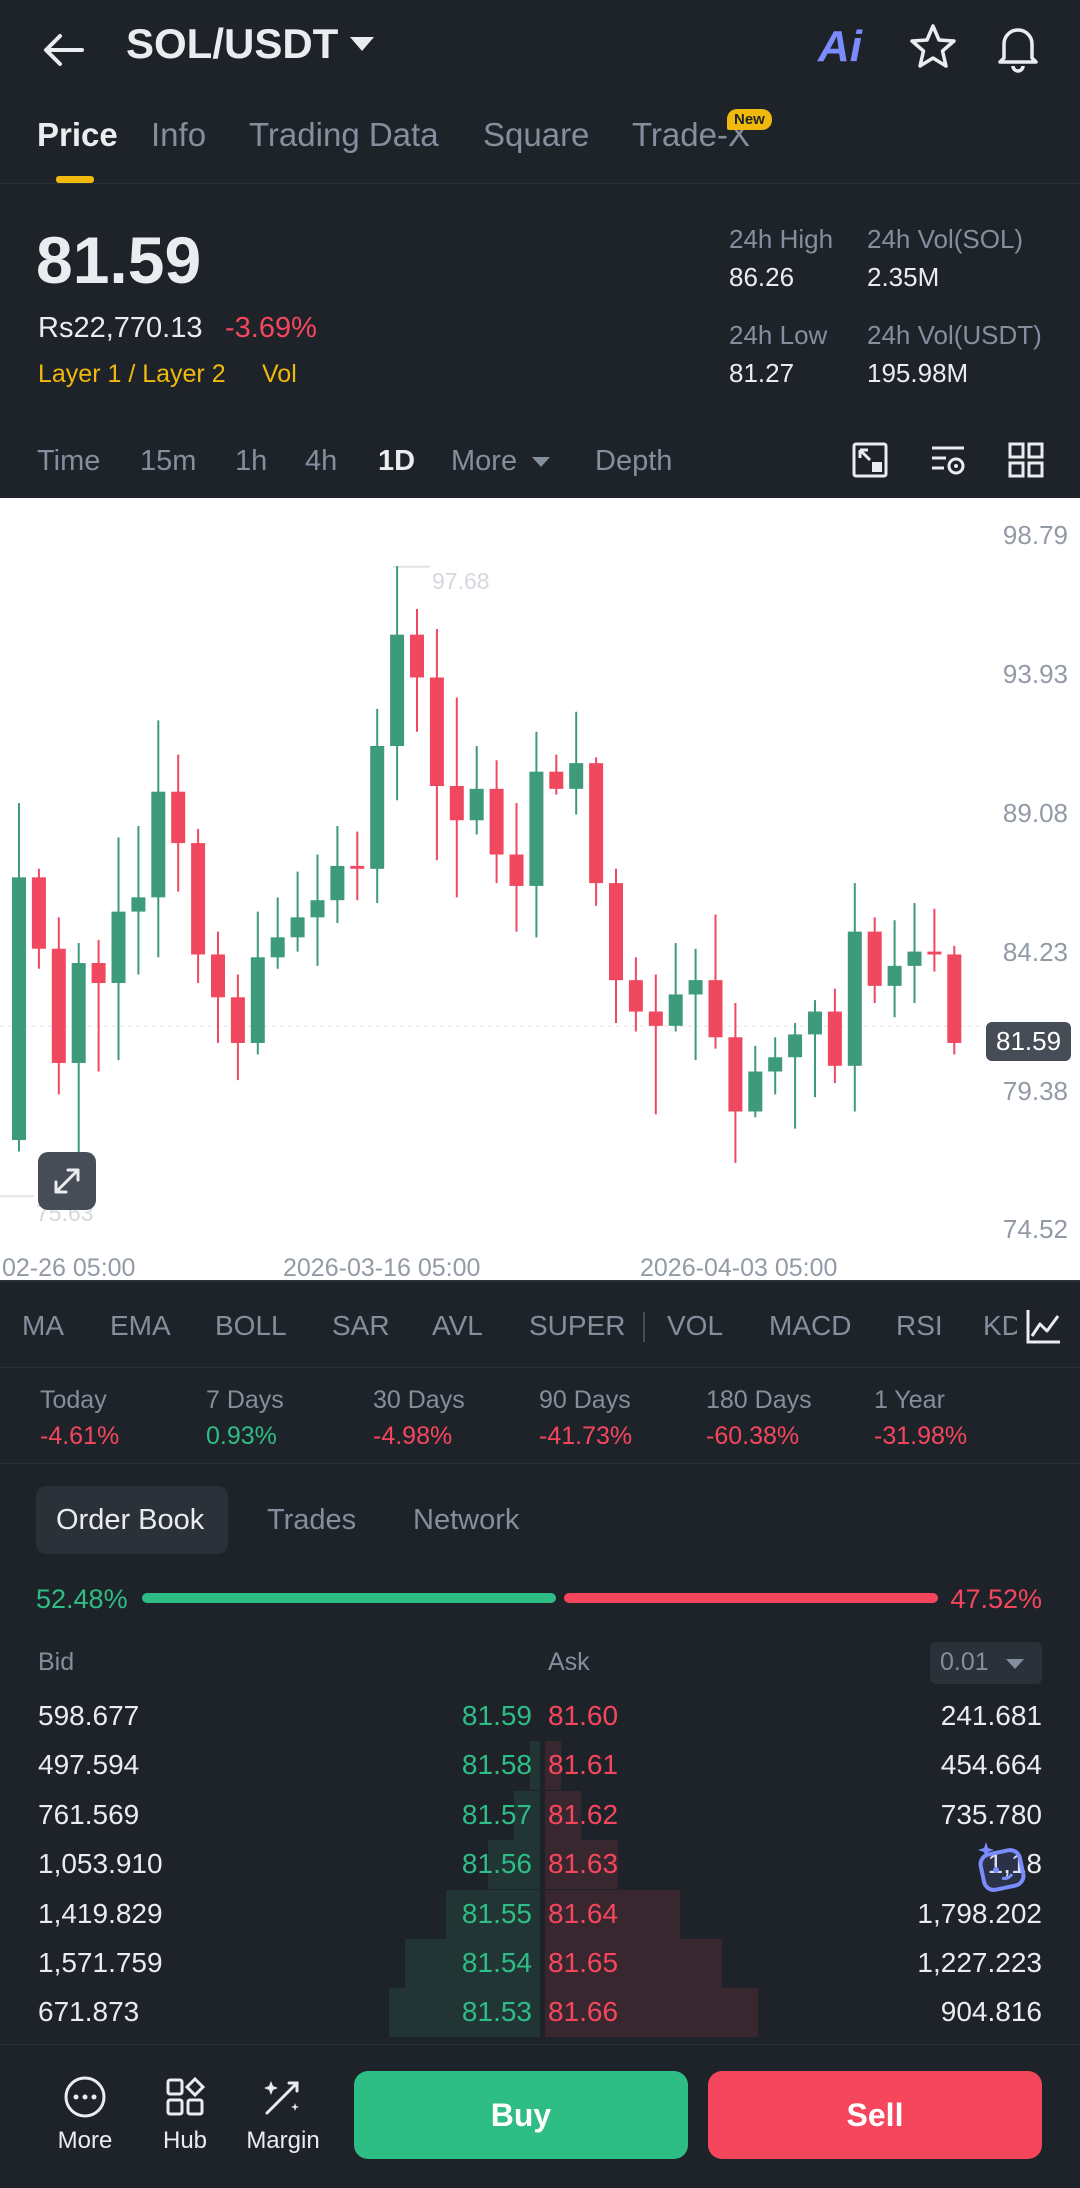  Describe the element at coordinates (140, 1325) in the screenshot. I see `indicator-ema: EMA` at that location.